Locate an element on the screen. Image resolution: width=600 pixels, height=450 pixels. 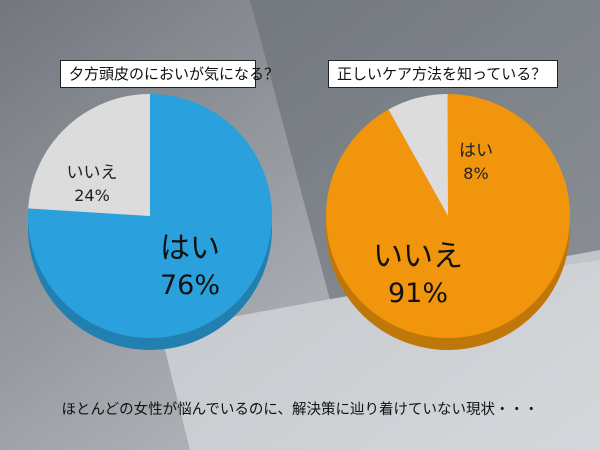
pie-slice-value-0-1: 24% is located at coordinates (92, 195).